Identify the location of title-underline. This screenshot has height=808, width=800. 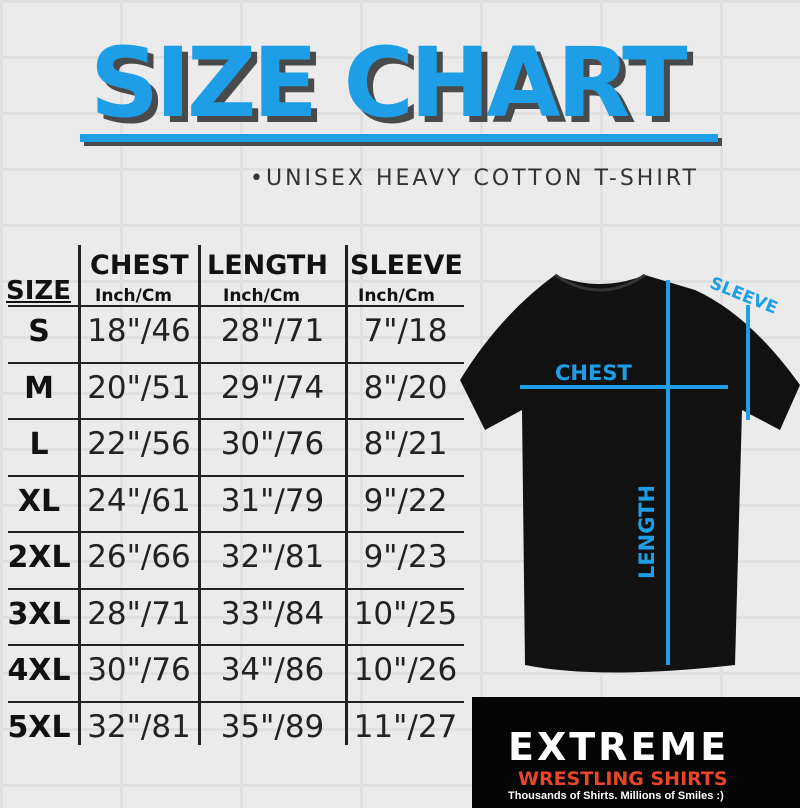
(399, 138).